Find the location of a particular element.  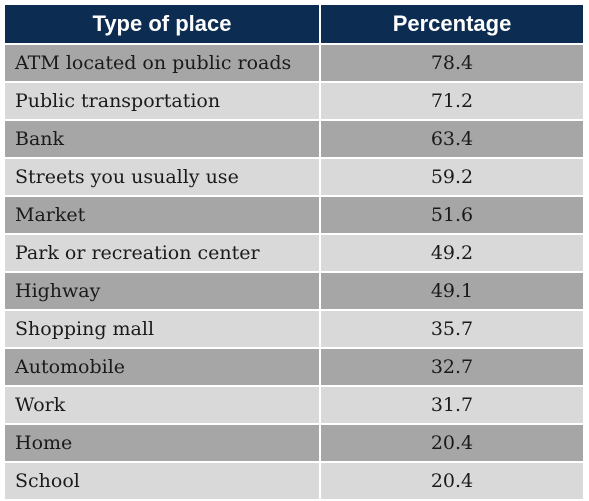

table-row: Park or recreation center 49.2 is located at coordinates (294, 252).